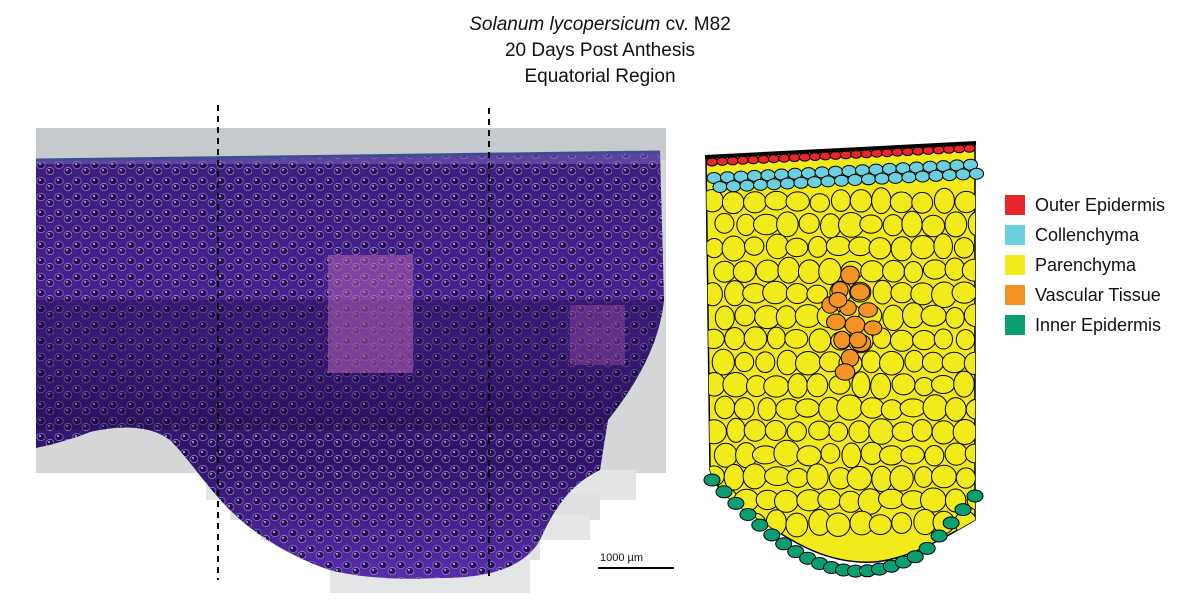 This screenshot has height=600, width=1200. Describe the element at coordinates (1087, 234) in the screenshot. I see `legend-label-collenchyma: Collenchyma` at that location.